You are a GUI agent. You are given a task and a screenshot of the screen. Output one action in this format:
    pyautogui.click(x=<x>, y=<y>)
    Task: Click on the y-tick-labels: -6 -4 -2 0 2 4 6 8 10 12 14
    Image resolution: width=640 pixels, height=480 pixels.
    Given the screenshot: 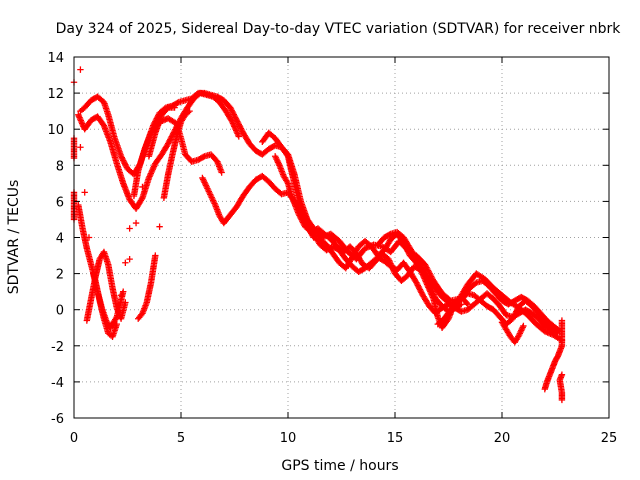 What is the action you would take?
    pyautogui.click(x=55, y=239)
    